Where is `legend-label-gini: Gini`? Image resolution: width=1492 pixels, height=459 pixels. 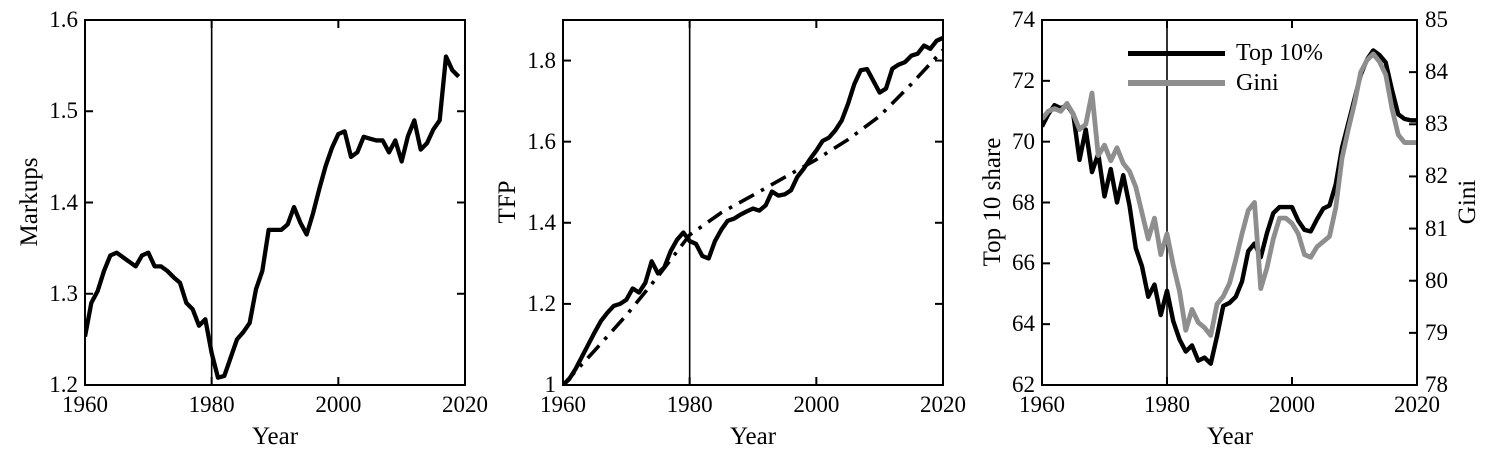
legend-label-gini: Gini is located at coordinates (1257, 83).